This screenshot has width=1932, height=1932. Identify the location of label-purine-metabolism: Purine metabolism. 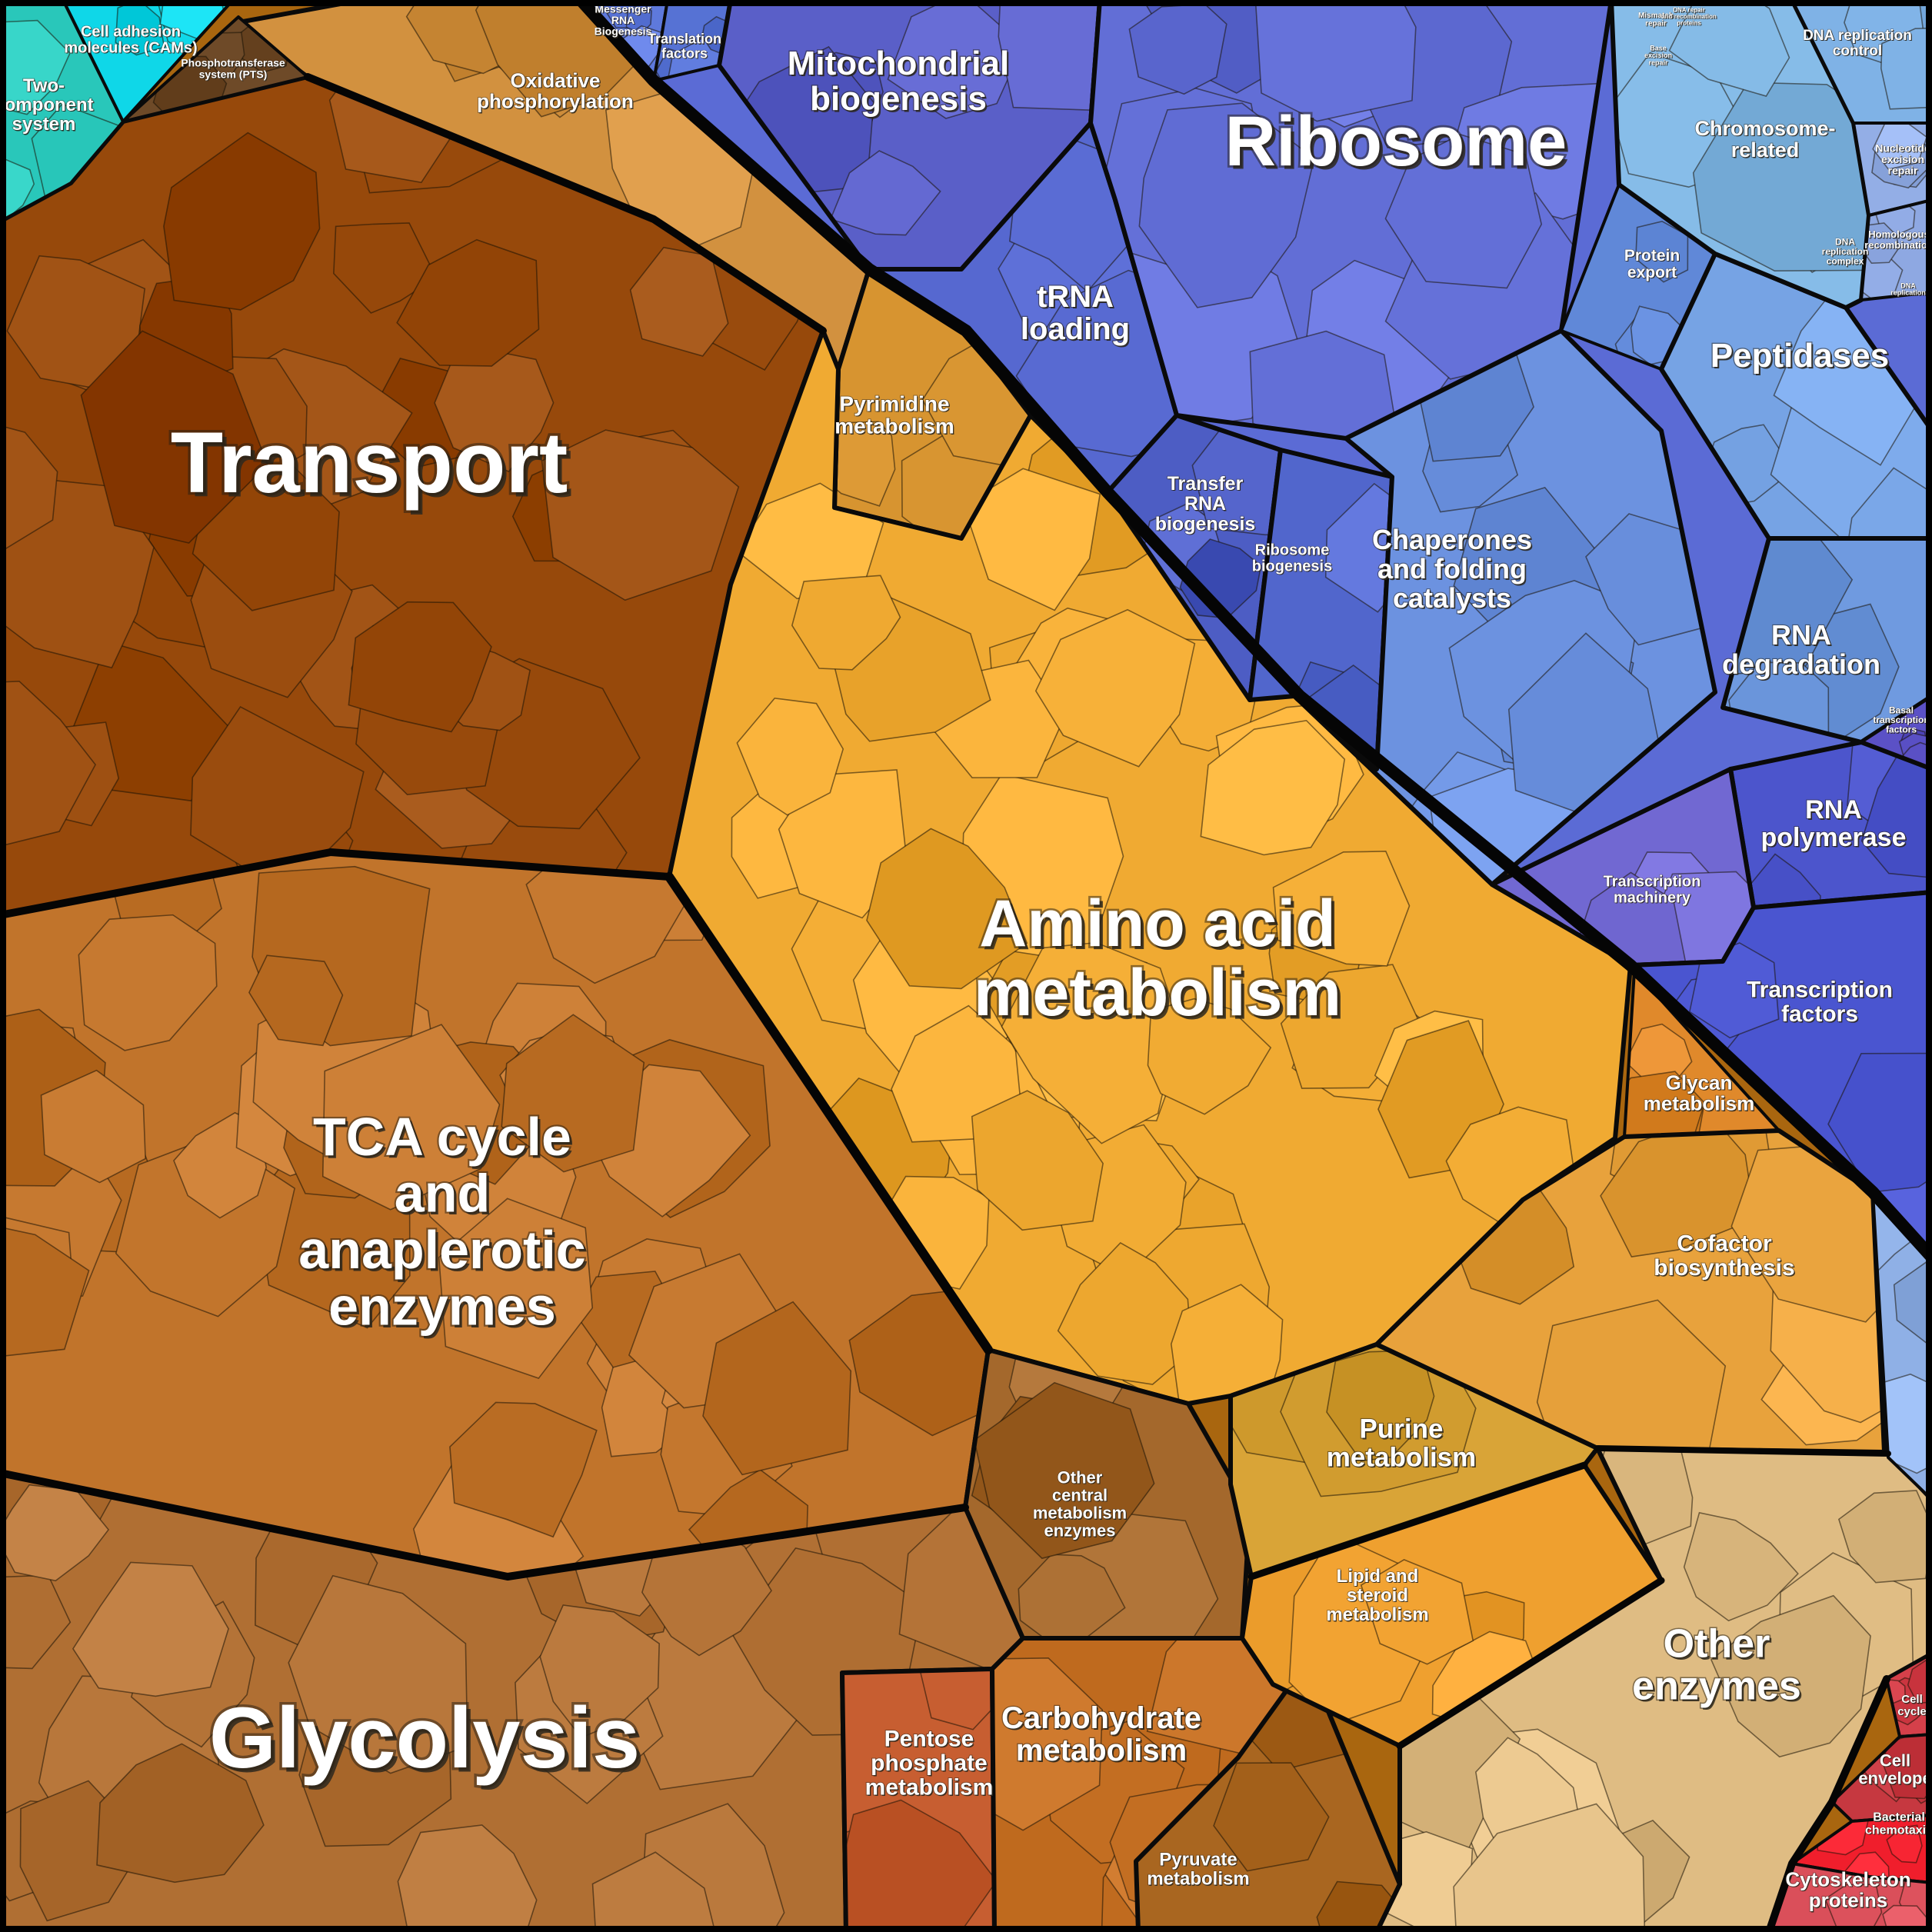
(1402, 1443).